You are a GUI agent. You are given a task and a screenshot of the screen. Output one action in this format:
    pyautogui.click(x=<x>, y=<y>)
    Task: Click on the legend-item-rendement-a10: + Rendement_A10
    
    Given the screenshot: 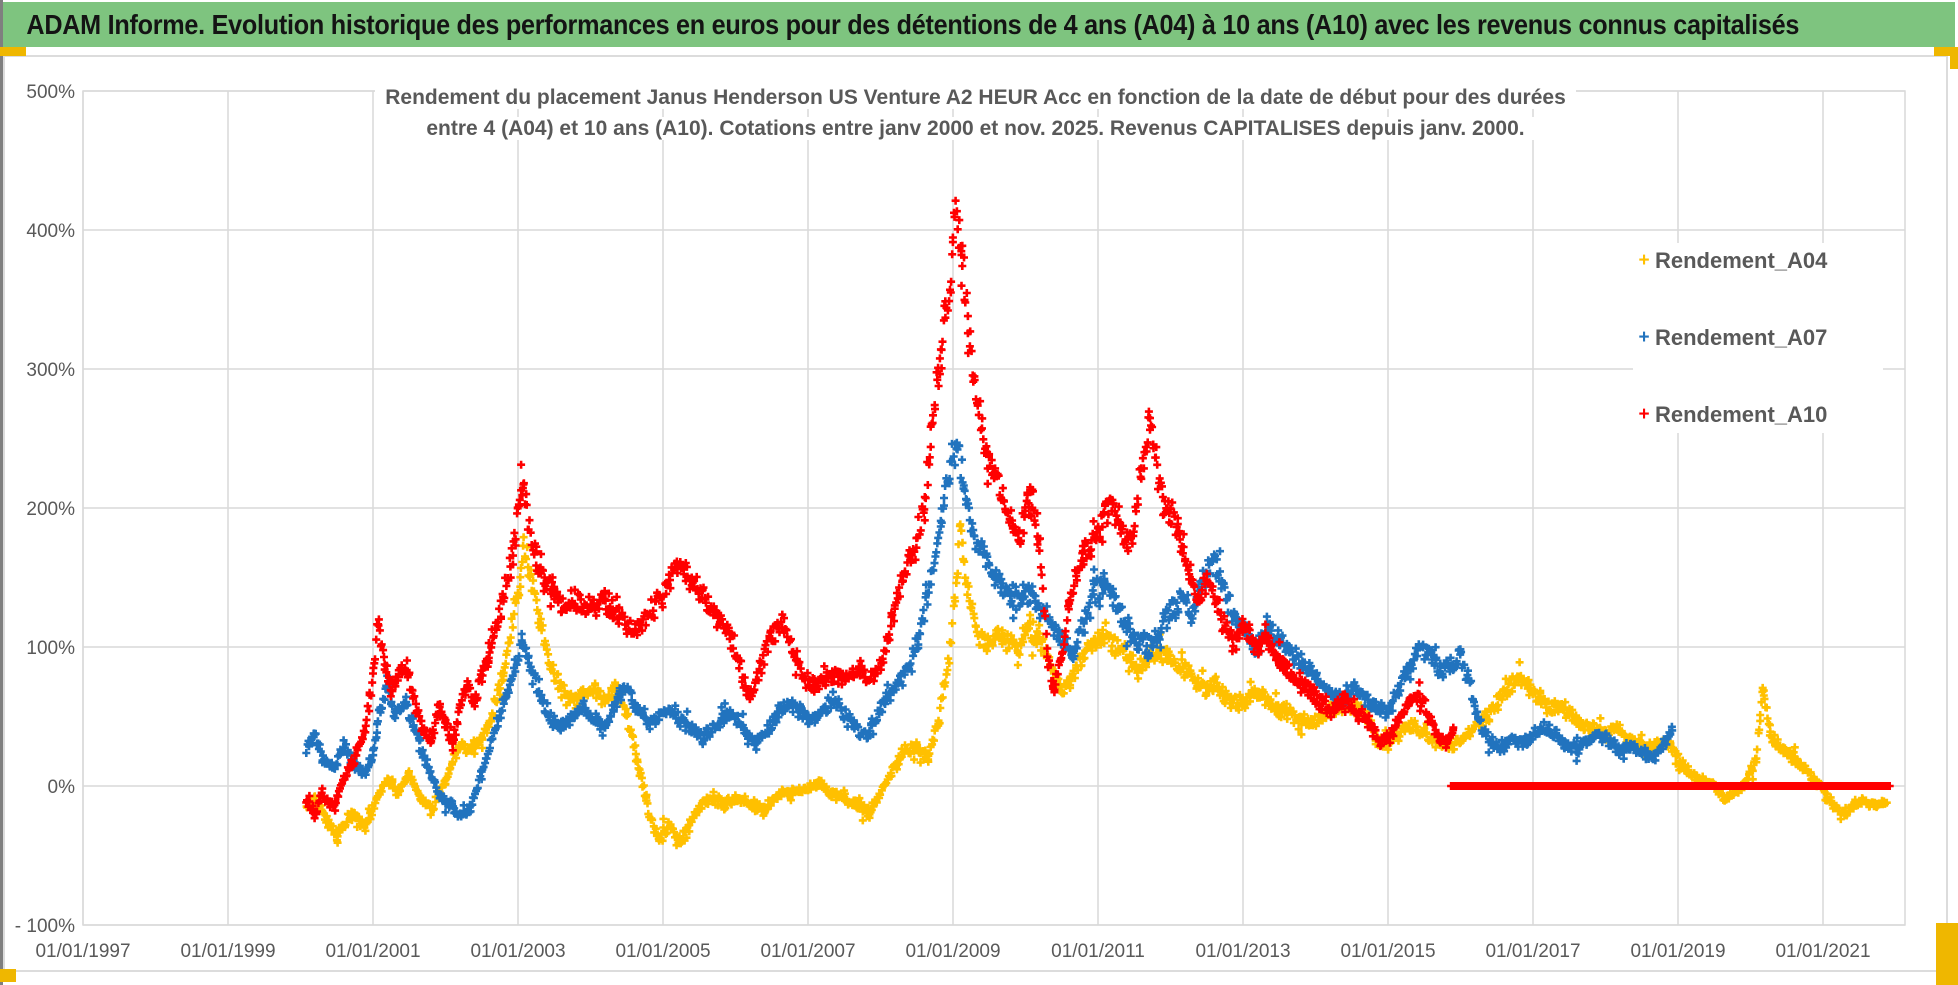 What is the action you would take?
    pyautogui.click(x=1758, y=415)
    